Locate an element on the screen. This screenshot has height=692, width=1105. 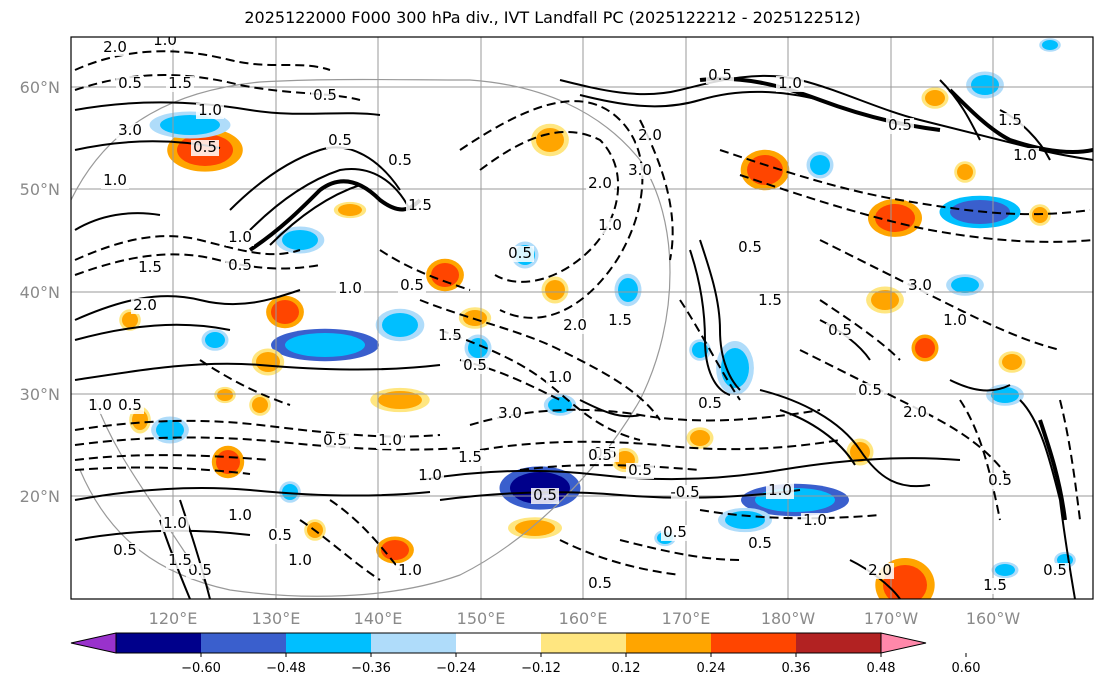
colorbar-tick-label: −0.24 is located at coordinates (456, 668).